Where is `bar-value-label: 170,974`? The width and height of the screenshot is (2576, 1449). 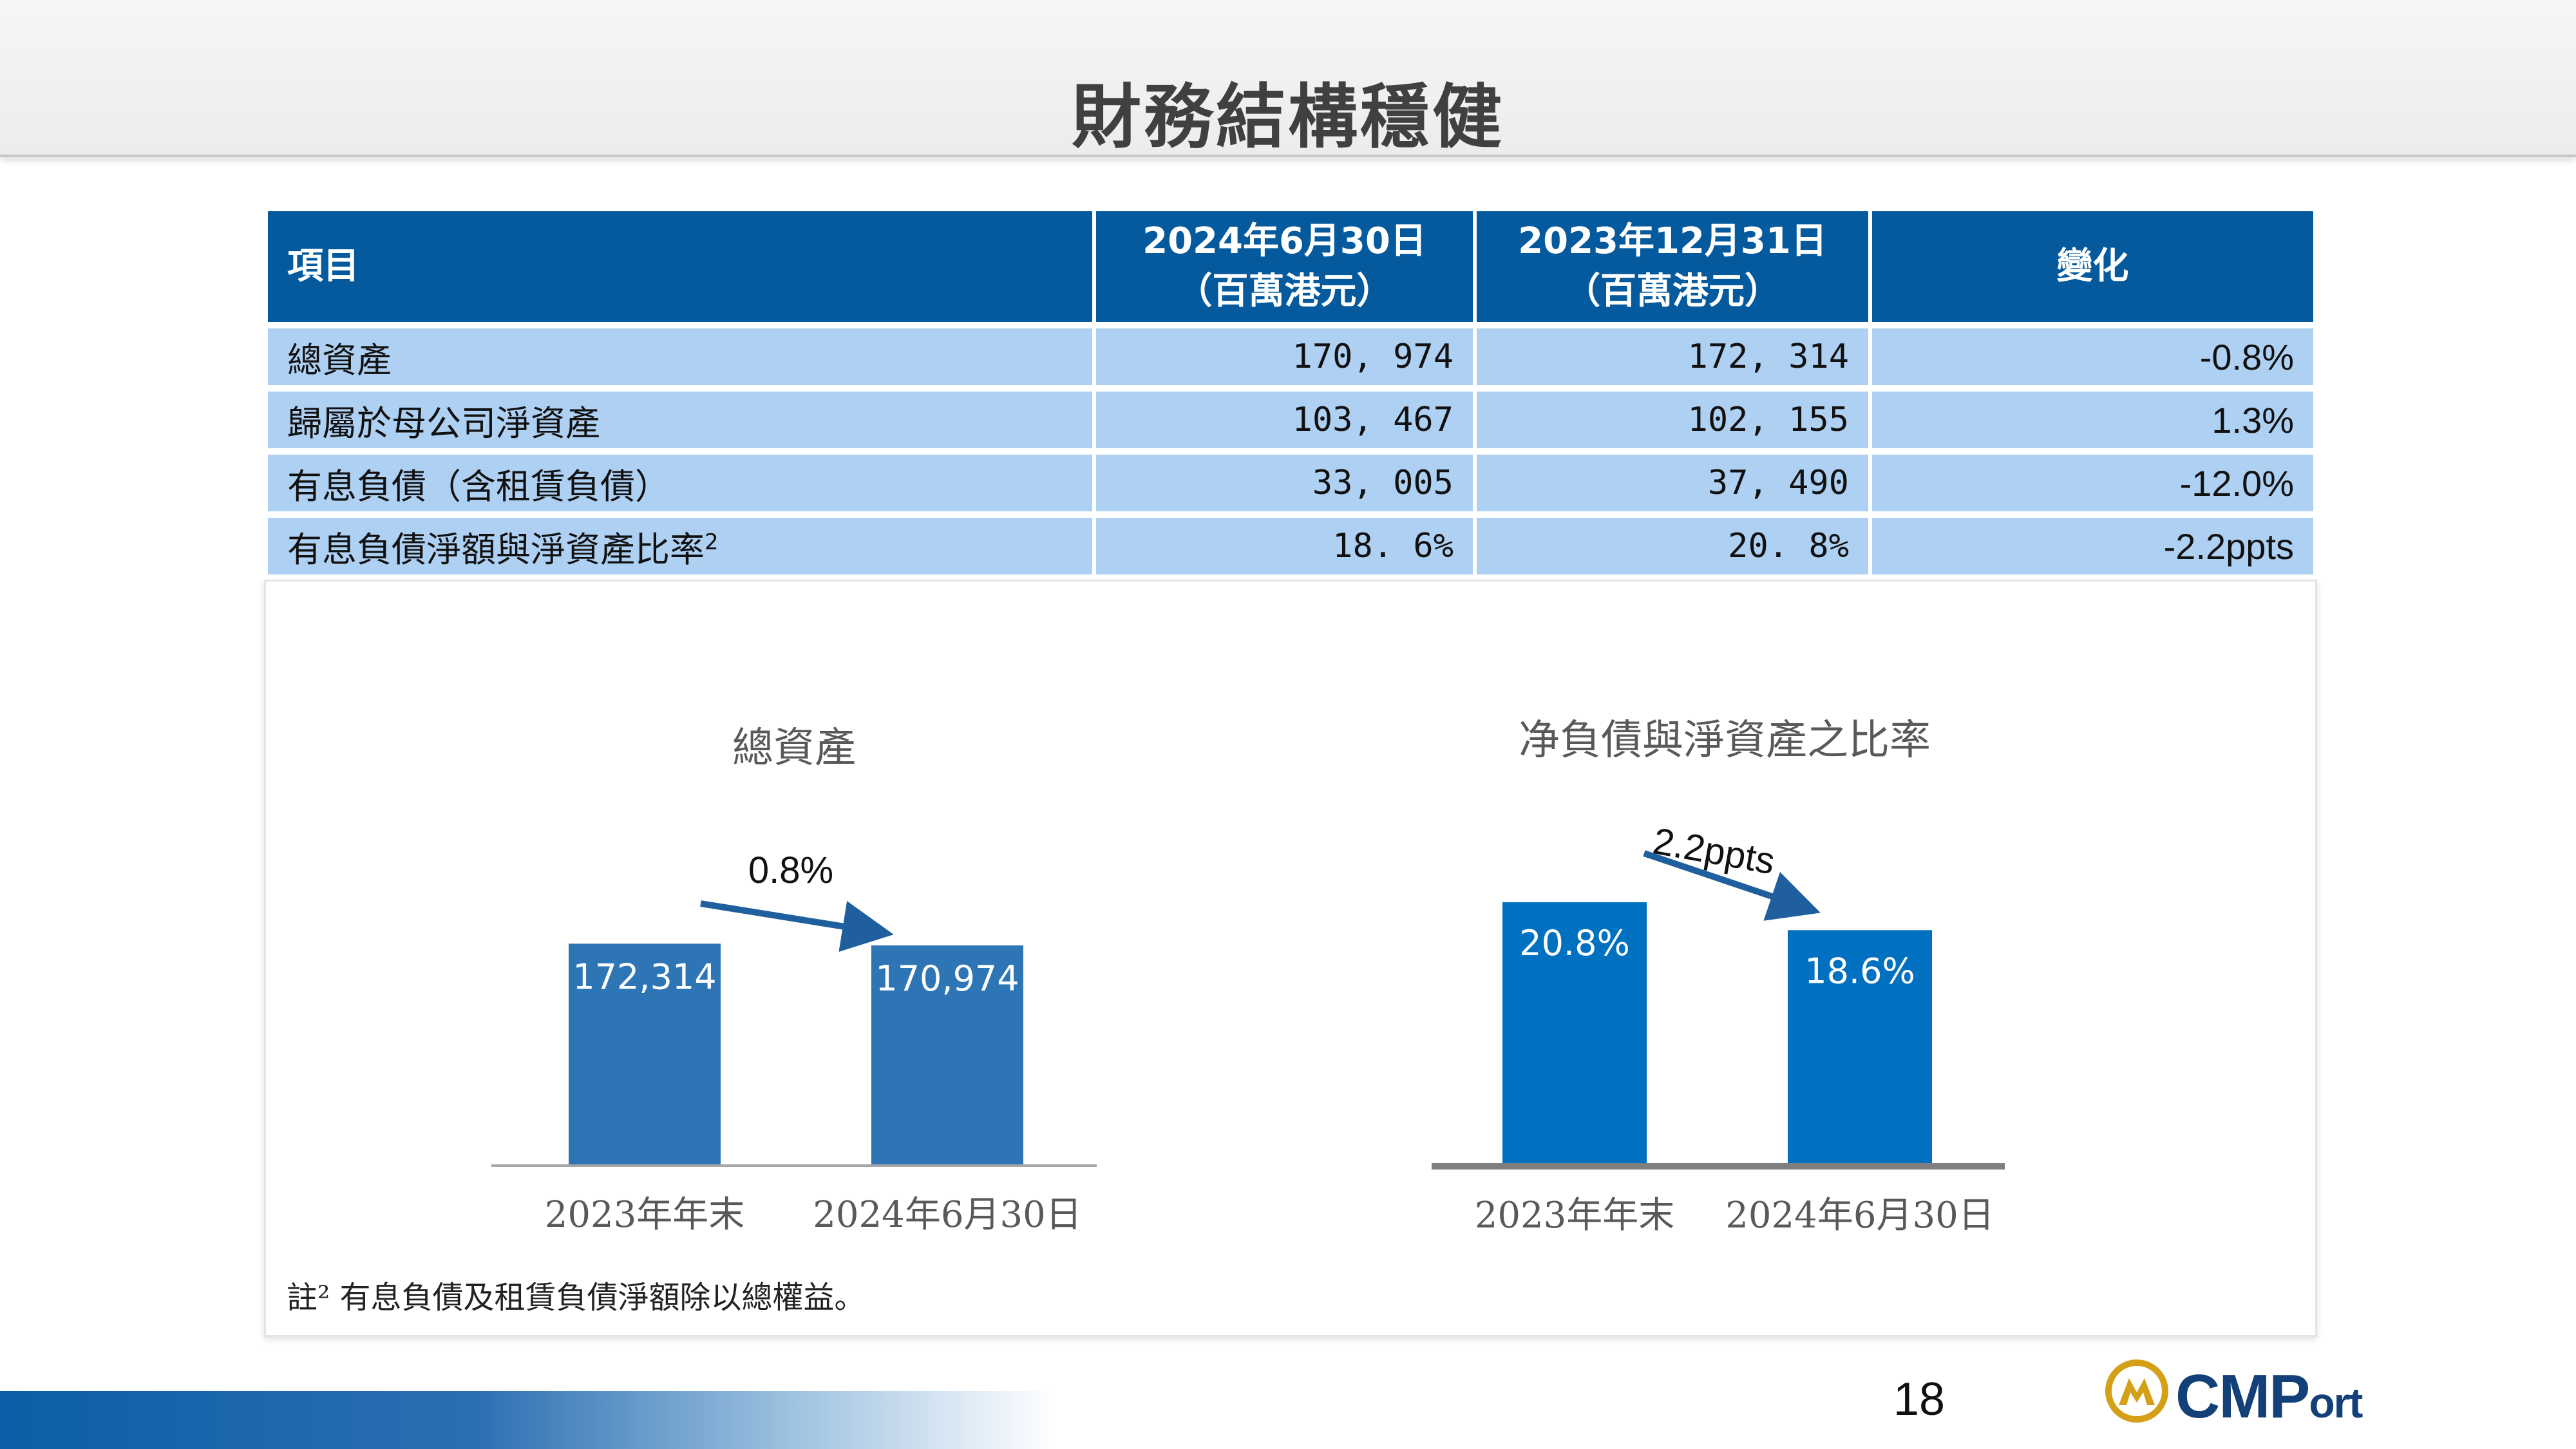 bar-value-label: 170,974 is located at coordinates (947, 978).